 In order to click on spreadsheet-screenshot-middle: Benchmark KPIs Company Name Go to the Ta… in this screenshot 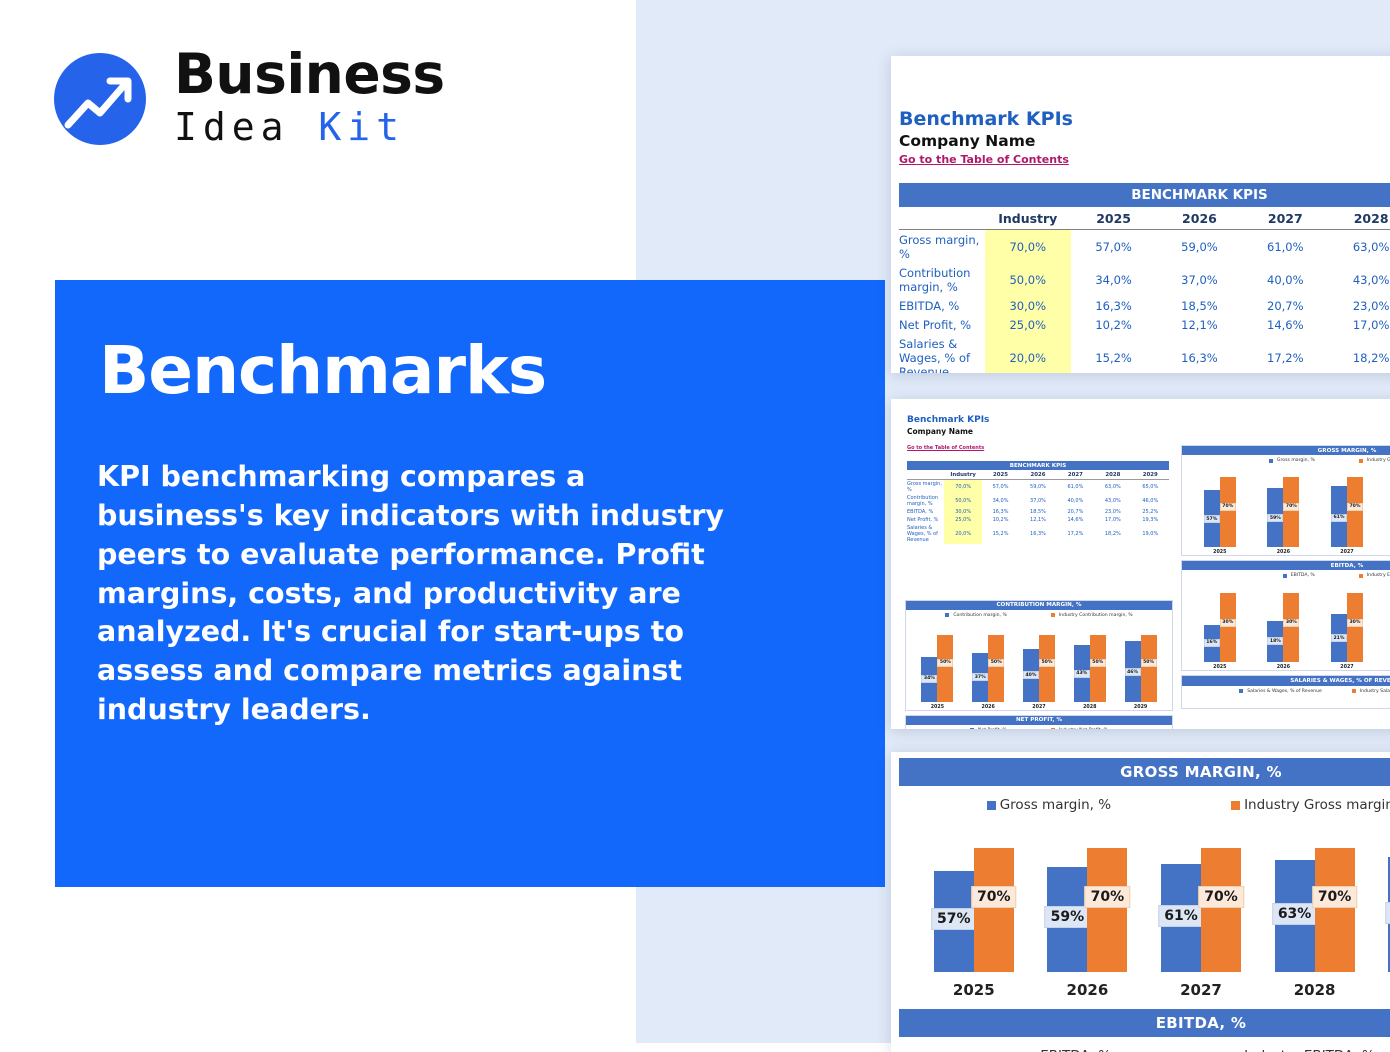, I will do `click(1140, 564)`.